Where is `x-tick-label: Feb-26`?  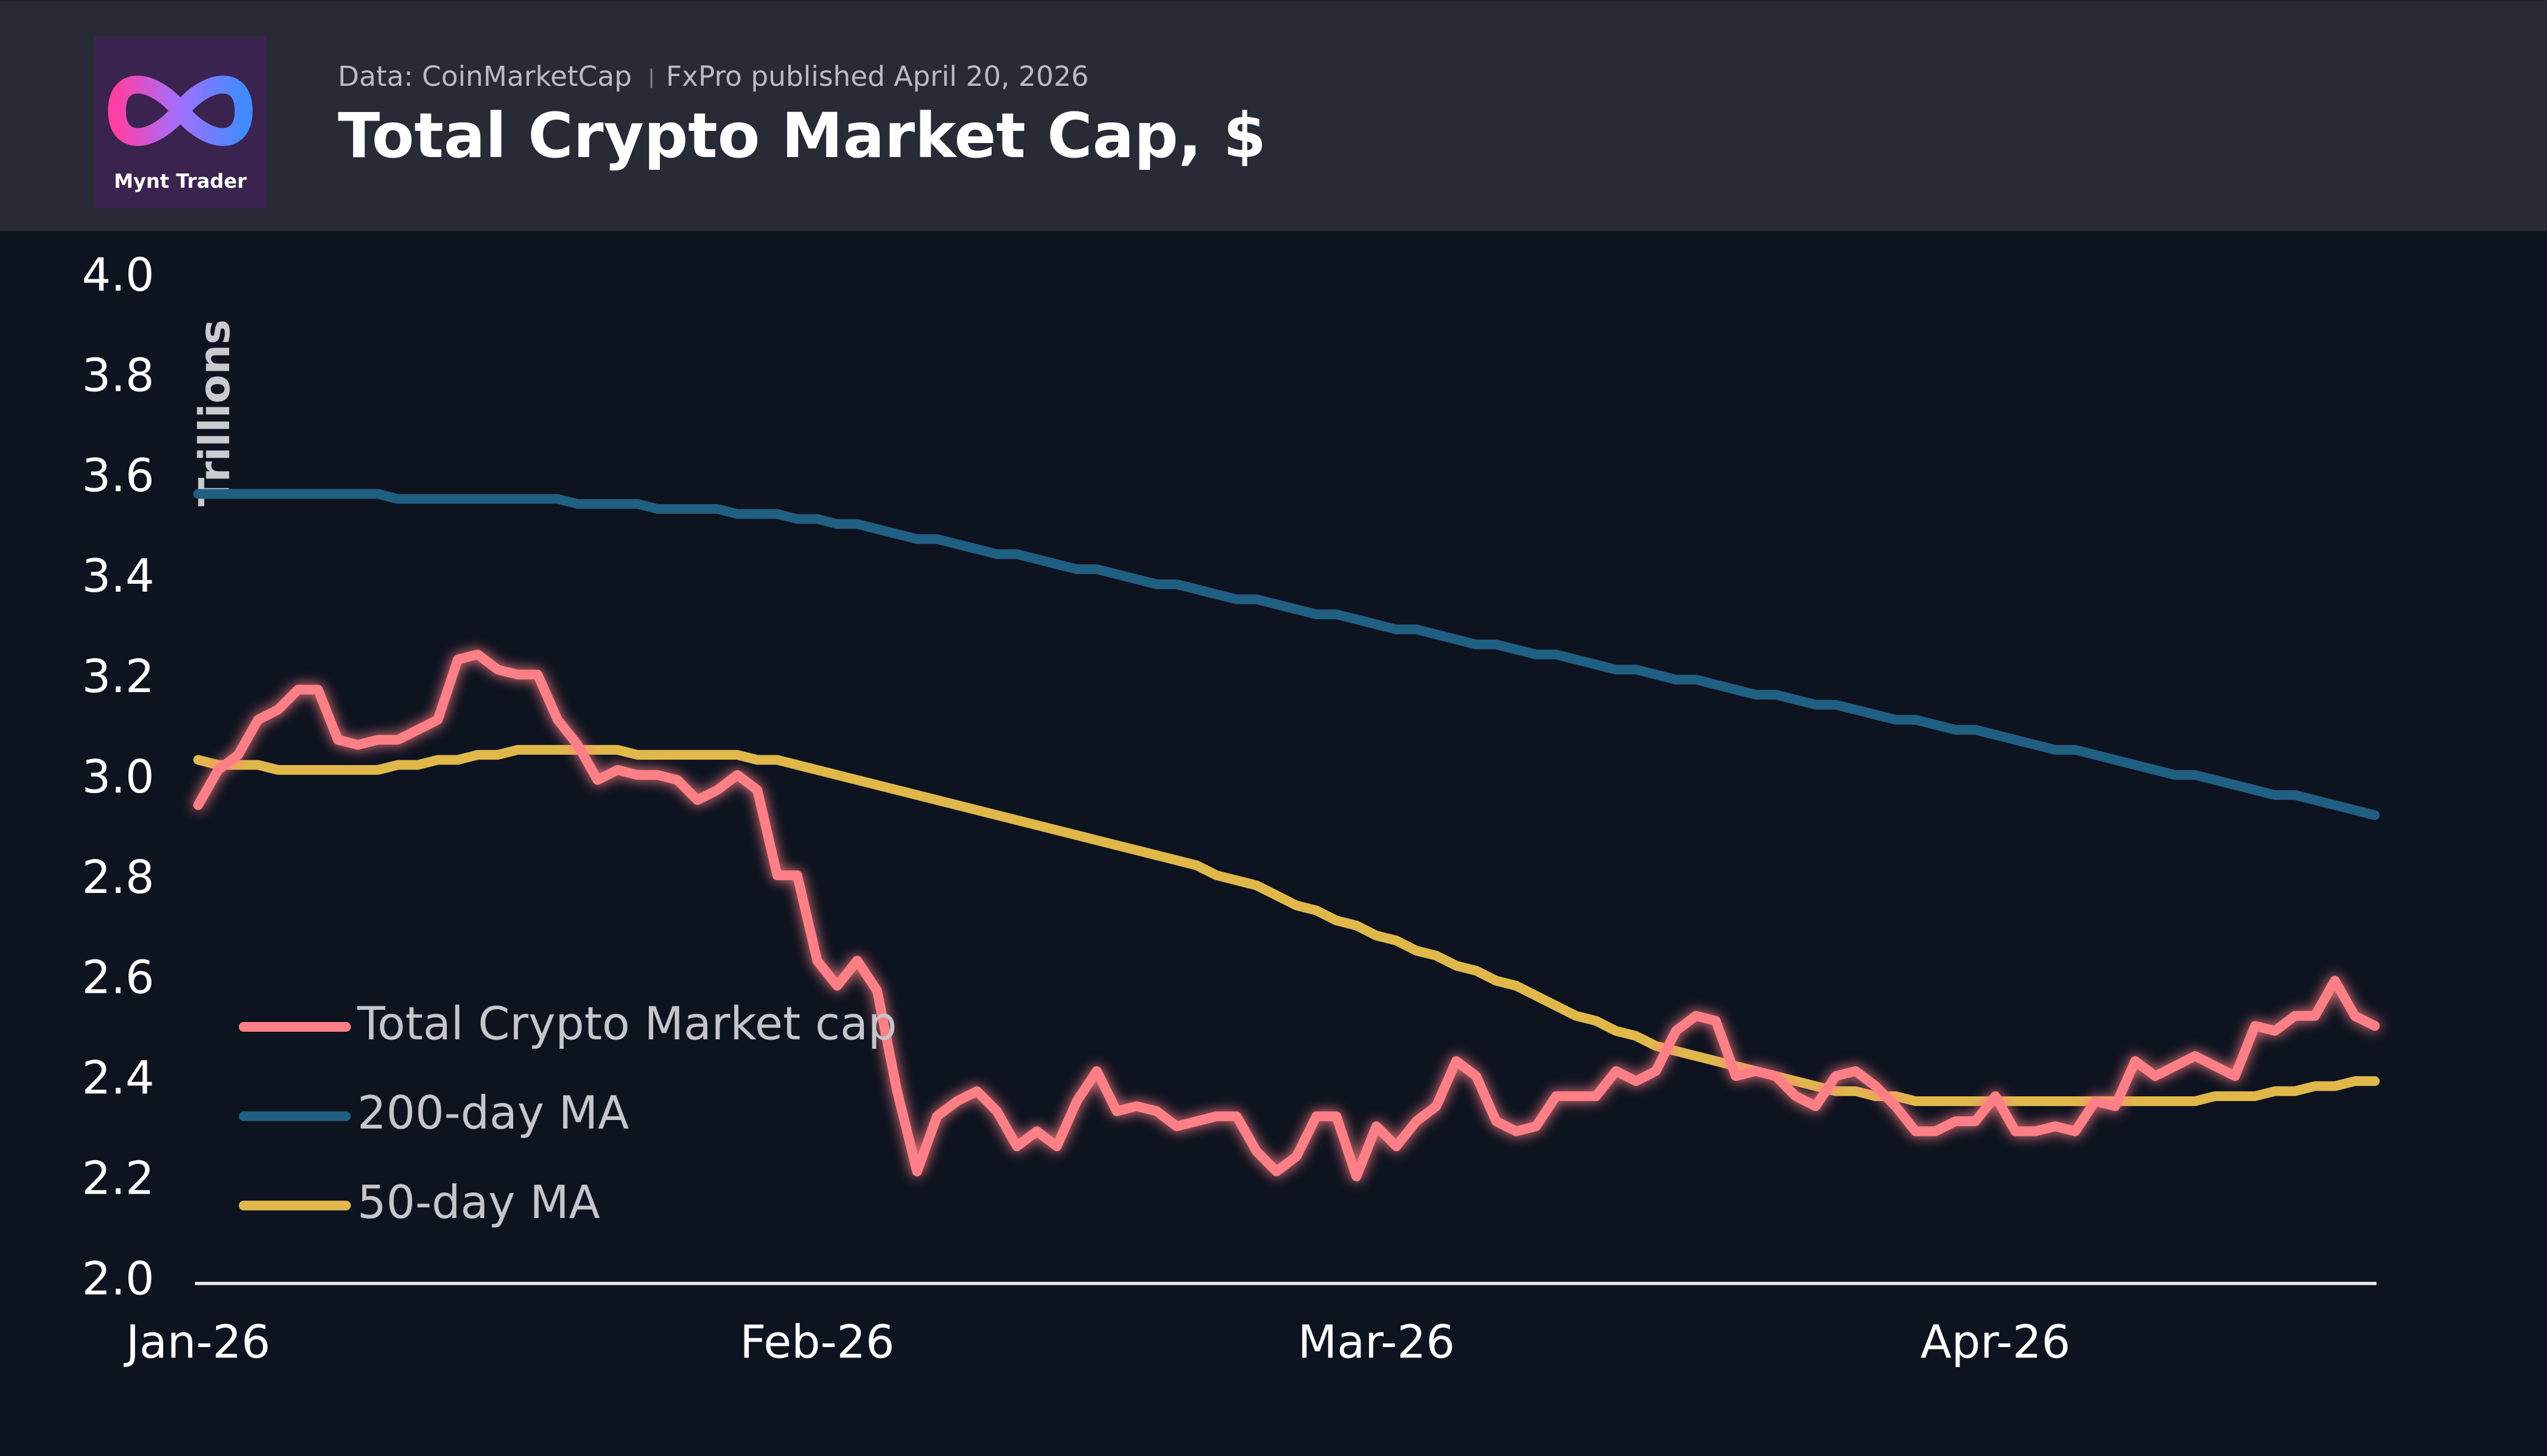
x-tick-label: Feb-26 is located at coordinates (817, 1341).